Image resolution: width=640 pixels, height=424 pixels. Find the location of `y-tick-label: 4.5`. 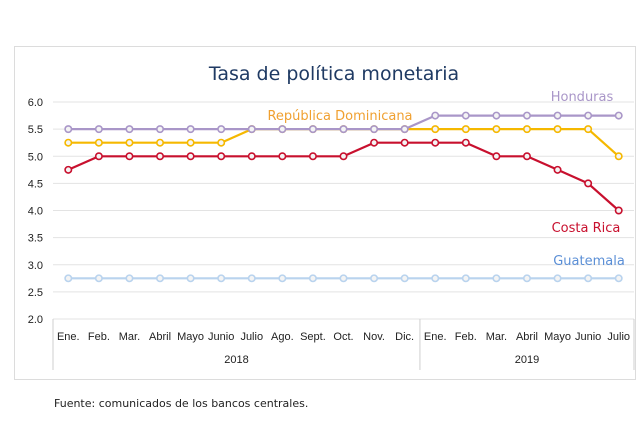

y-tick-label: 4.5 is located at coordinates (35, 184).